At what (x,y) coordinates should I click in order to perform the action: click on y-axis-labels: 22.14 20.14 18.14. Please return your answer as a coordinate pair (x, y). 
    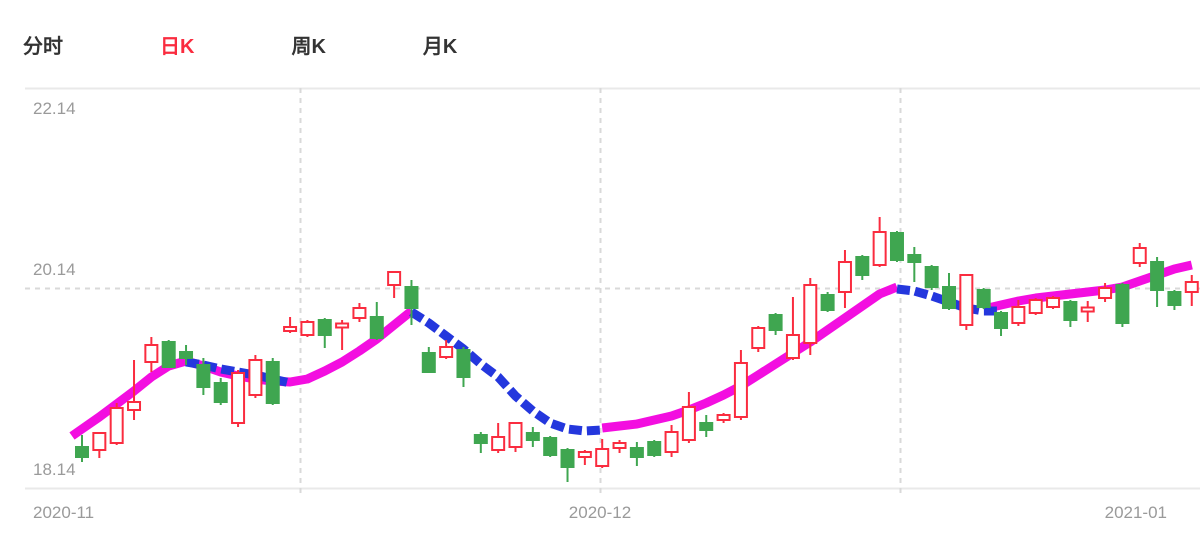
    Looking at the image, I should click on (54, 289).